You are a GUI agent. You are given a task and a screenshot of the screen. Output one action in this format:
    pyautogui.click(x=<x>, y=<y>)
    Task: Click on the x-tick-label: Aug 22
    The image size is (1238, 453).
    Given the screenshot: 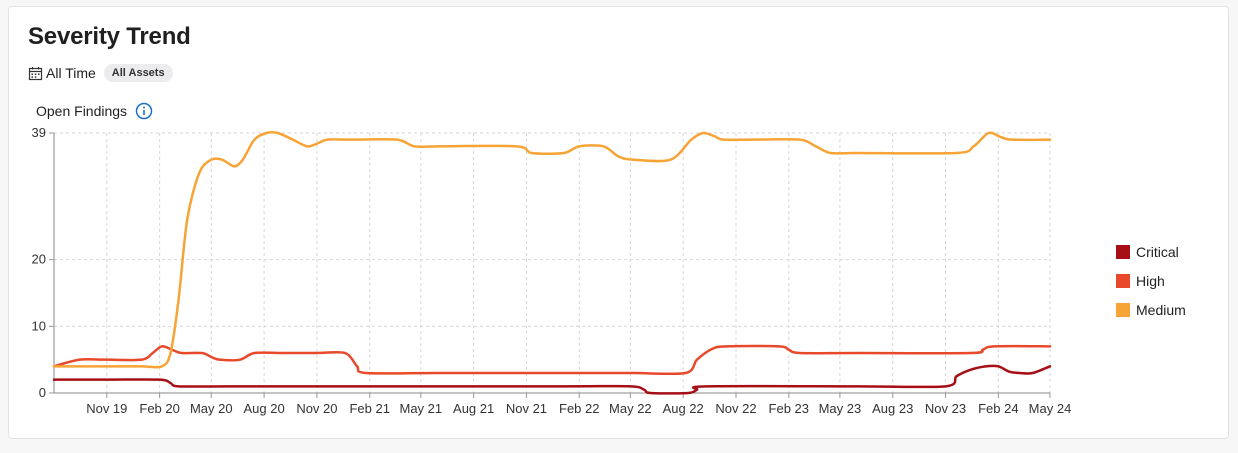 What is the action you would take?
    pyautogui.click(x=683, y=408)
    